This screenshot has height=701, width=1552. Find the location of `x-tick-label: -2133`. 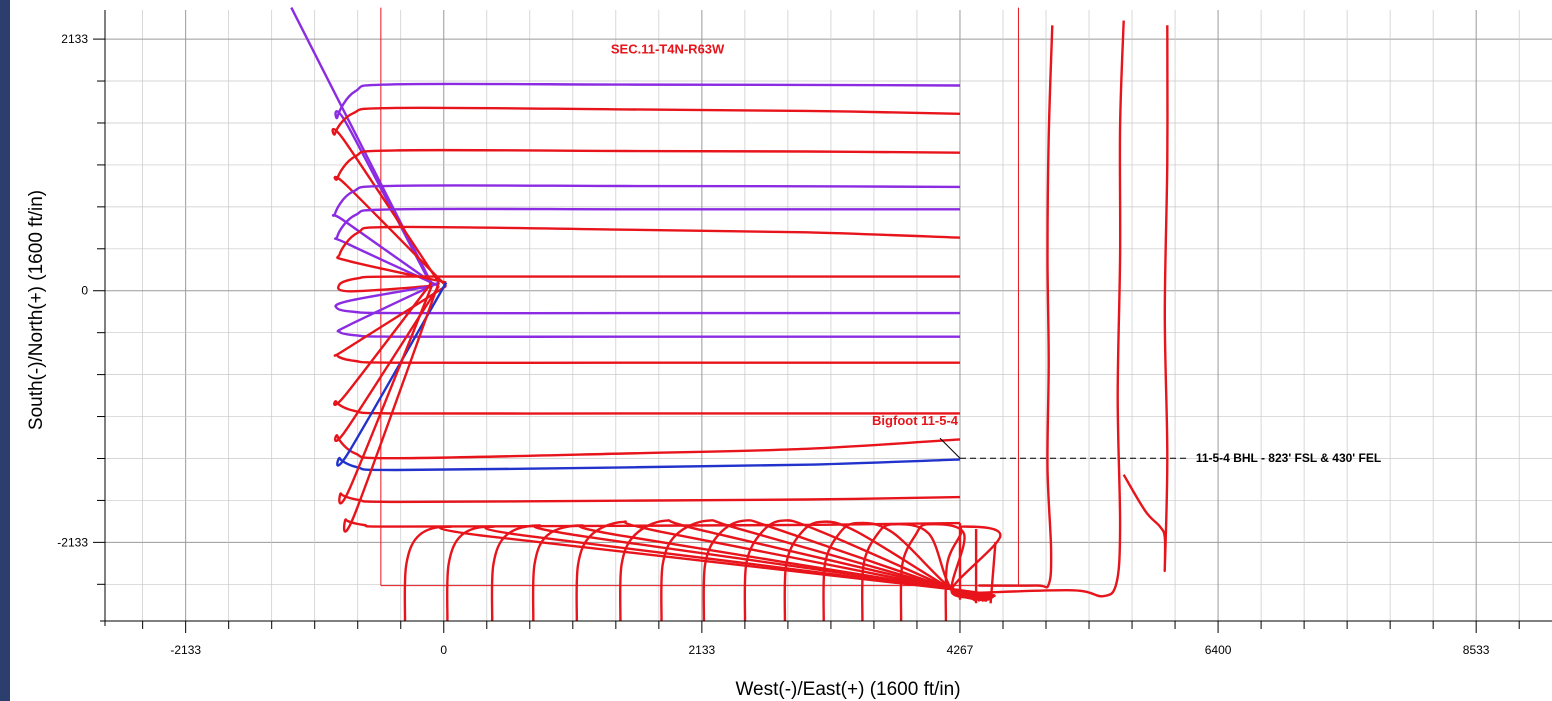

x-tick-label: -2133 is located at coordinates (185, 650).